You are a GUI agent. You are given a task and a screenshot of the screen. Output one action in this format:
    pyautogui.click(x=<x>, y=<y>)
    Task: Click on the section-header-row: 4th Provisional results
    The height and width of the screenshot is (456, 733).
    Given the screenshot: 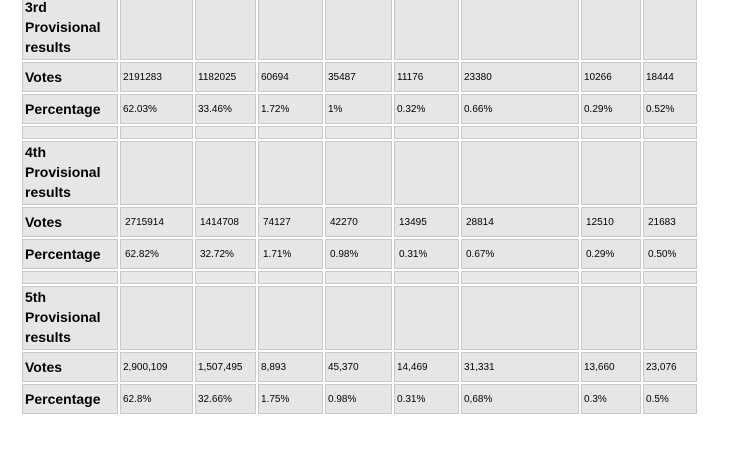 What is the action you would take?
    pyautogui.click(x=359, y=173)
    